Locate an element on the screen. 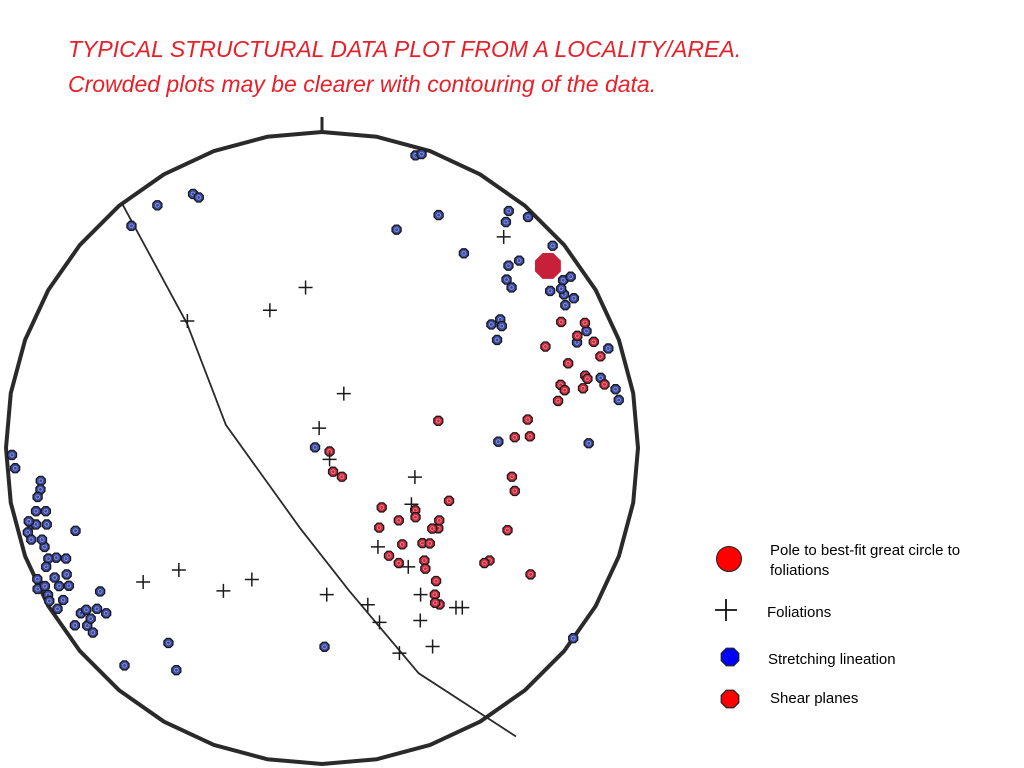 The width and height of the screenshot is (1024, 768). legend-shear-symbol is located at coordinates (730, 699).